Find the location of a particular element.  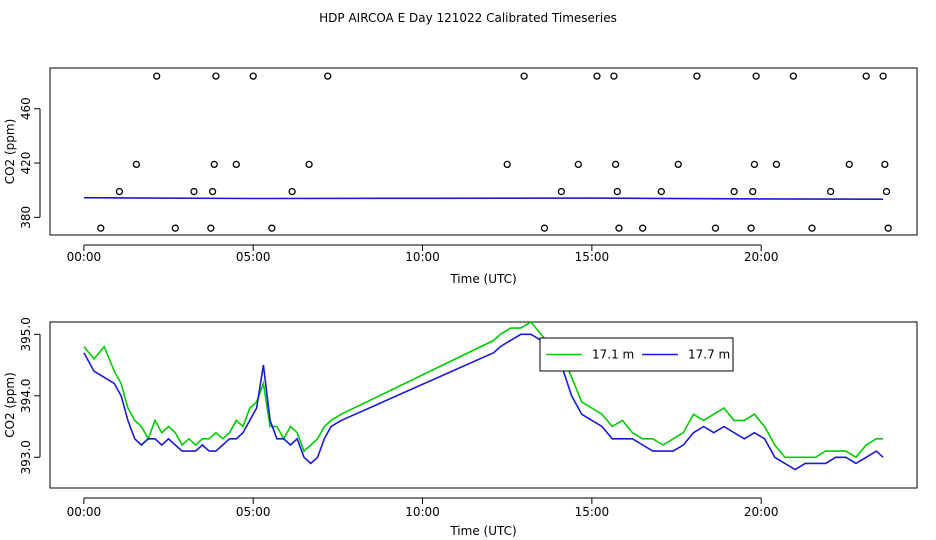

legend-label: 17.7 m is located at coordinates (709, 355).